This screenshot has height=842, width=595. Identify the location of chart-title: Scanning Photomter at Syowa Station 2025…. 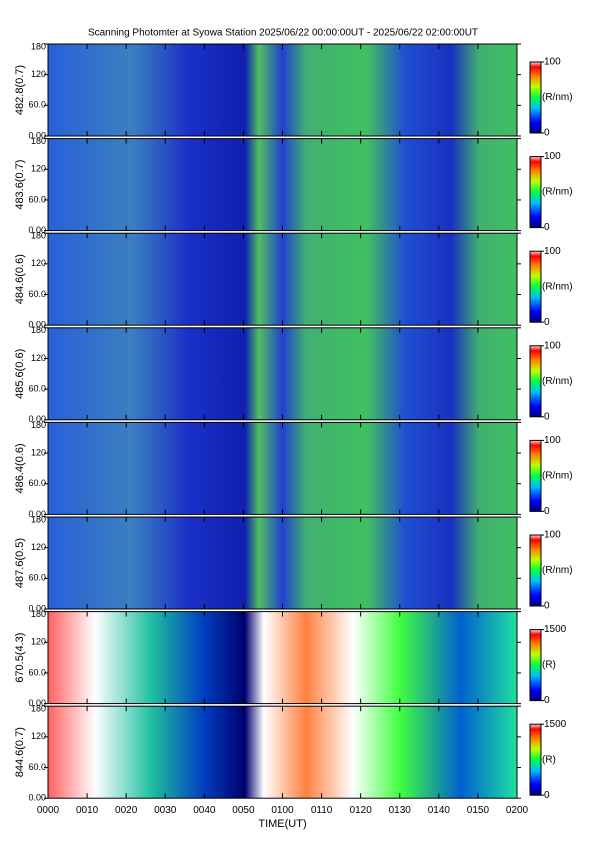
(283, 33).